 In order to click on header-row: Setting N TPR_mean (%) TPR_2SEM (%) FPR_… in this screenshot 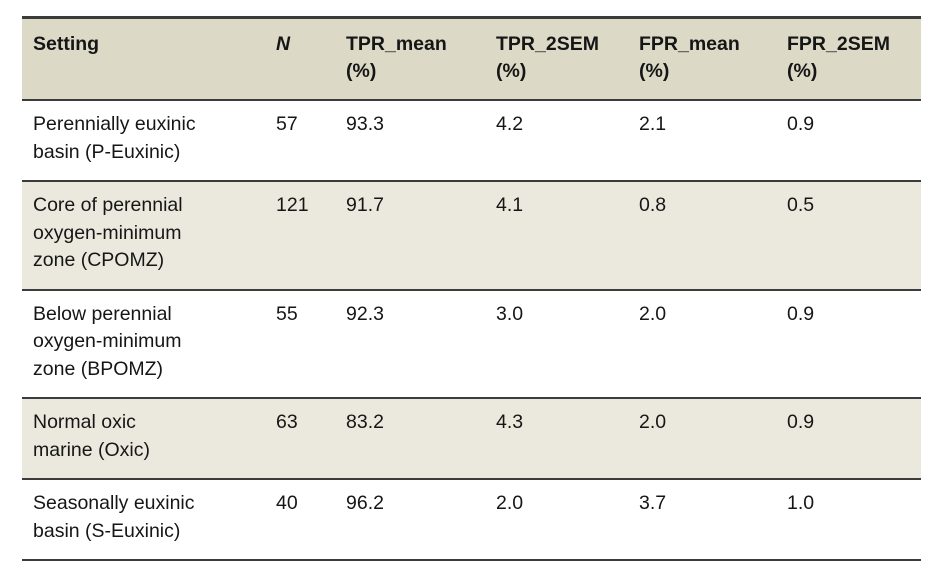, I will do `click(471, 59)`.